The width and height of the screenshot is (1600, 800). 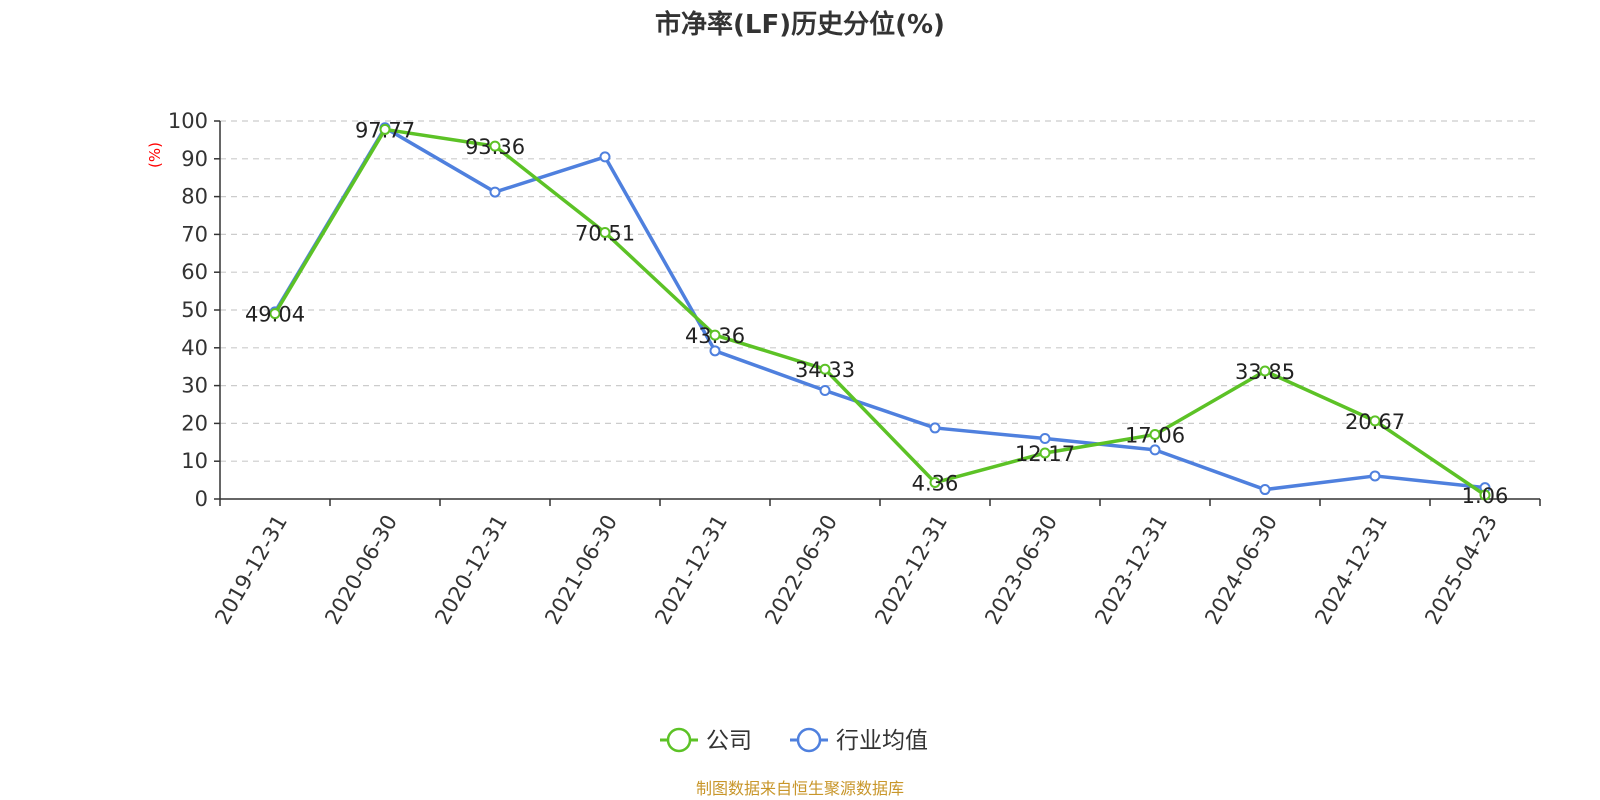 I want to click on y-tick-label: 60, so click(x=194, y=272).